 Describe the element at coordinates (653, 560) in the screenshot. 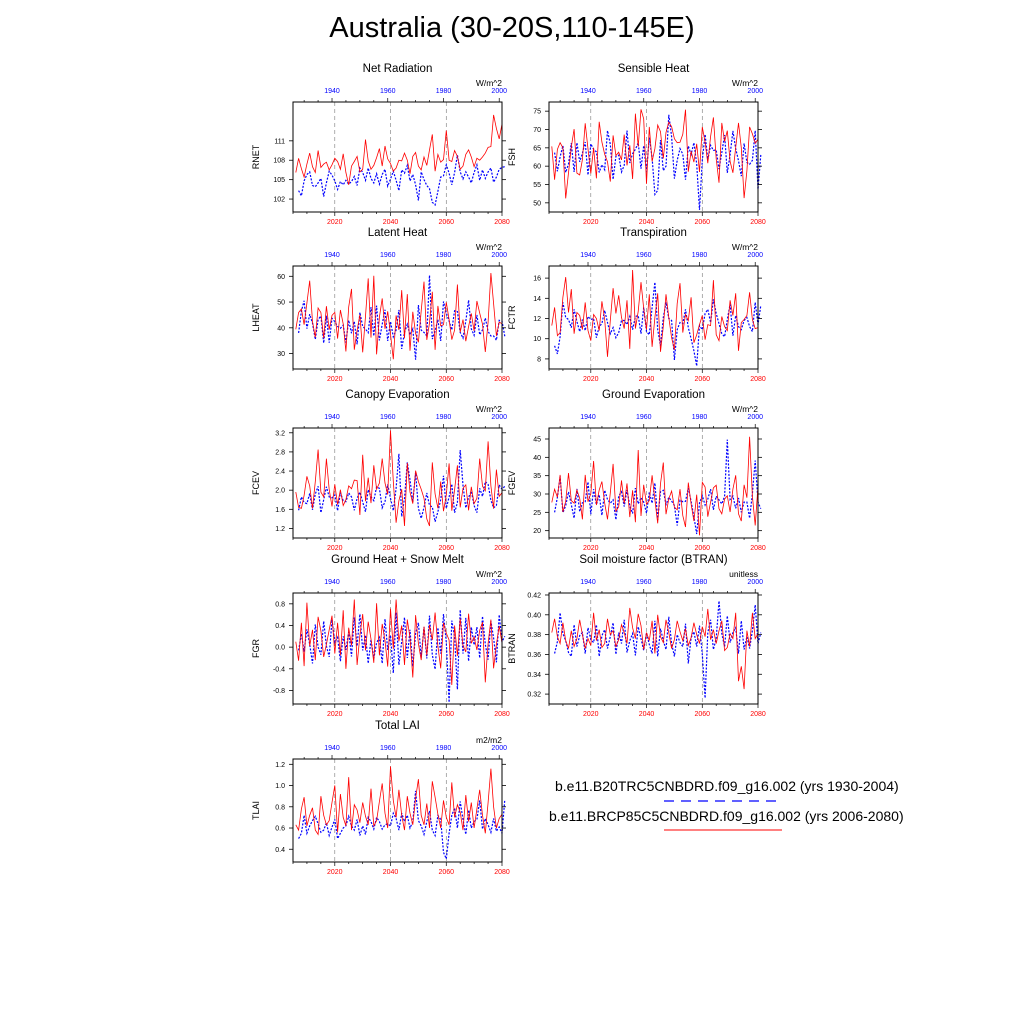

I see `panel-title: Soil moisture factor (BTRAN)` at that location.